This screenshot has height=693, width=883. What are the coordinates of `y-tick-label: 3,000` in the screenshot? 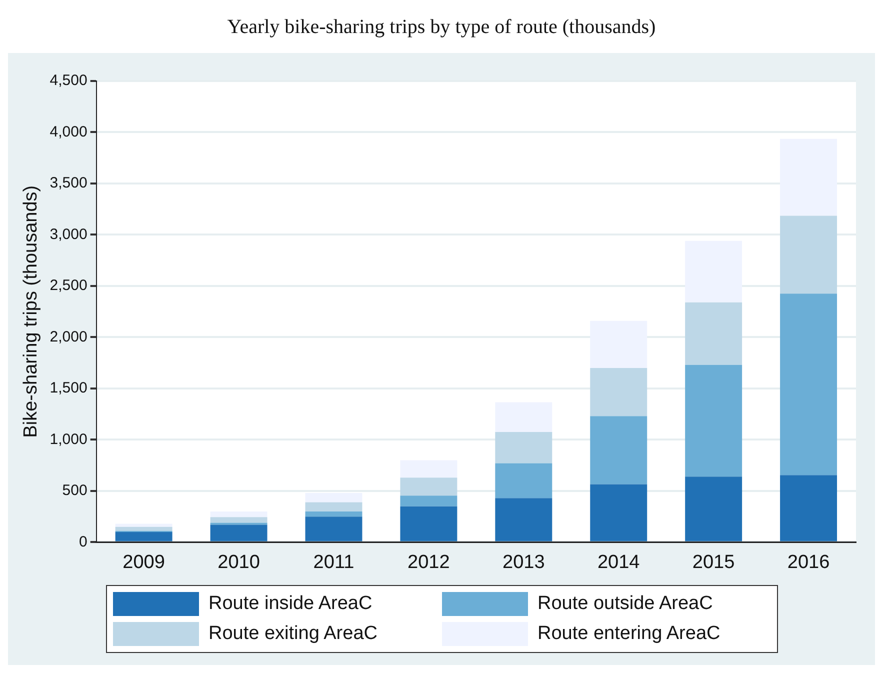 It's located at (69, 234).